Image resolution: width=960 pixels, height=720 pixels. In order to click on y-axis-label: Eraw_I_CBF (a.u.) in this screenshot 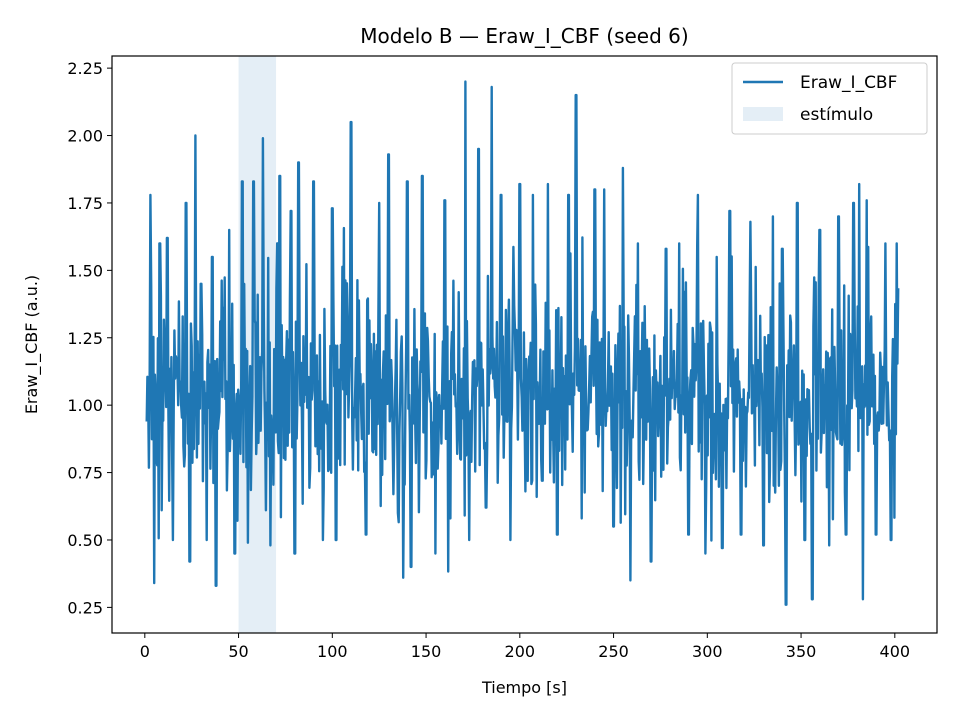, I will do `click(32, 344)`.